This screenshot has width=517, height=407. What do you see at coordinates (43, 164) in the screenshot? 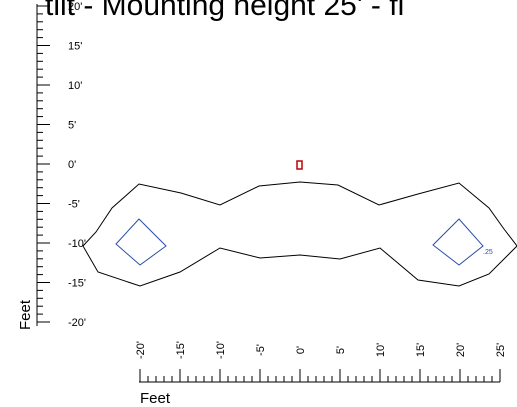
I see `y-axis-minor-ticks` at bounding box center [43, 164].